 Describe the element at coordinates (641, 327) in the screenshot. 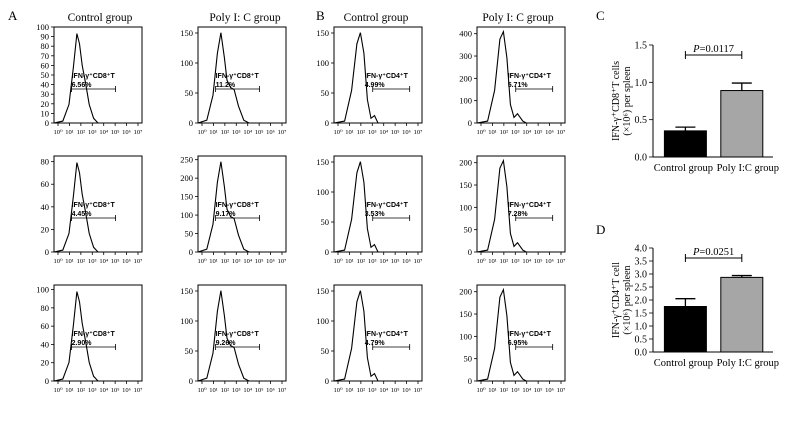

I see `y-tick-label: 1.0` at that location.